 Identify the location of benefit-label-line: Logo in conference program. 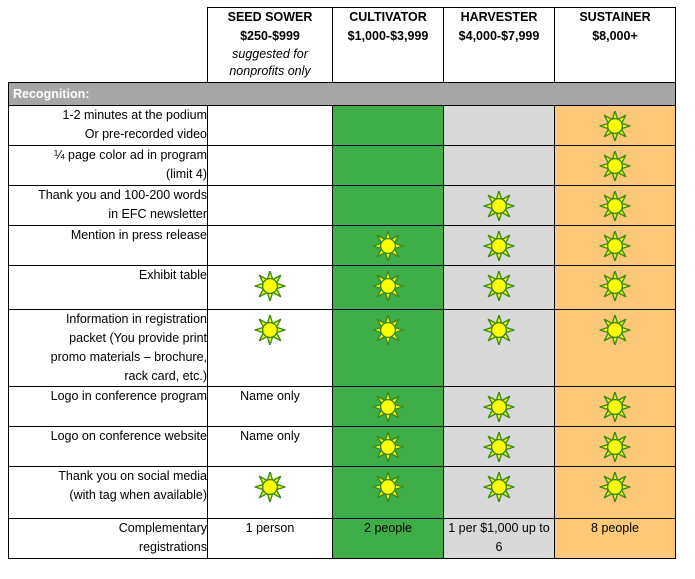
(128, 396).